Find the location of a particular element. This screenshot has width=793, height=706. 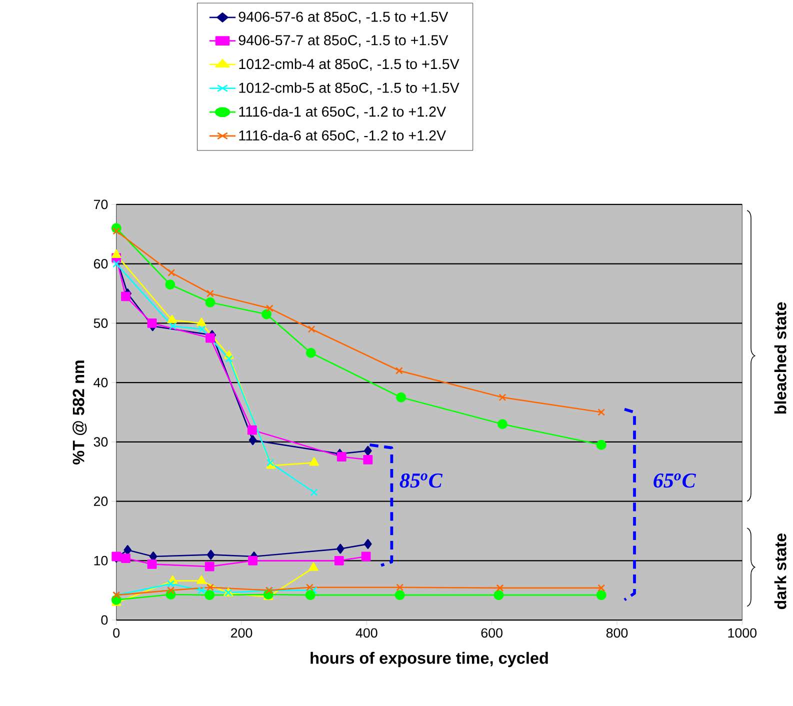

y-tick-label: 20 is located at coordinates (101, 501).